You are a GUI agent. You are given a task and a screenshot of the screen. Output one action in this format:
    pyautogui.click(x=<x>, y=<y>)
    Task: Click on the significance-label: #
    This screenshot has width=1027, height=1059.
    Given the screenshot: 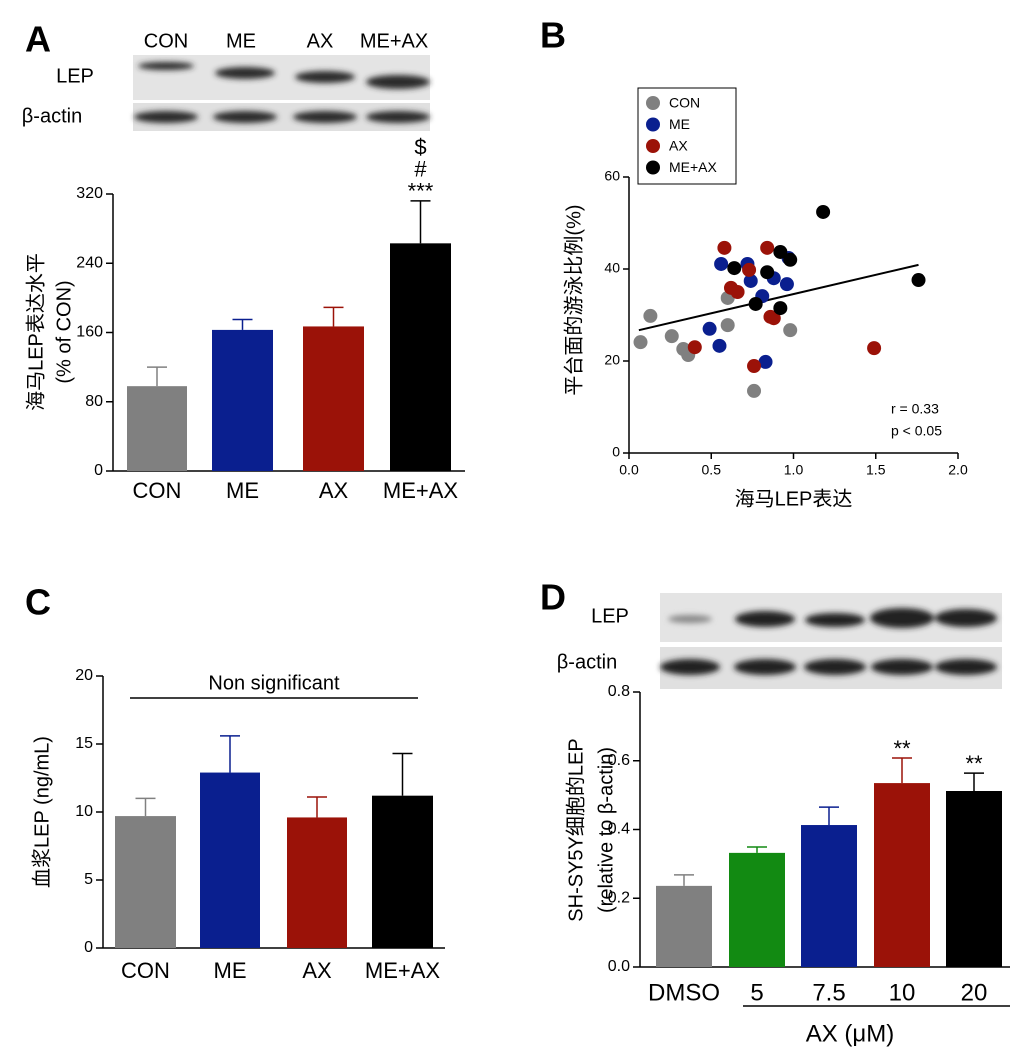 What is the action you would take?
    pyautogui.click(x=420, y=169)
    